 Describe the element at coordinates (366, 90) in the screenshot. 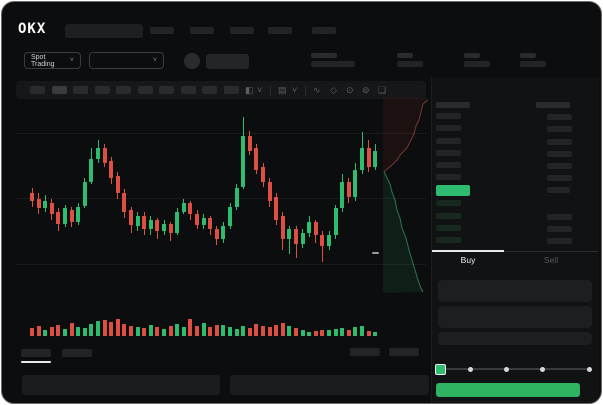

I see `alerts-icon: ⊚` at that location.